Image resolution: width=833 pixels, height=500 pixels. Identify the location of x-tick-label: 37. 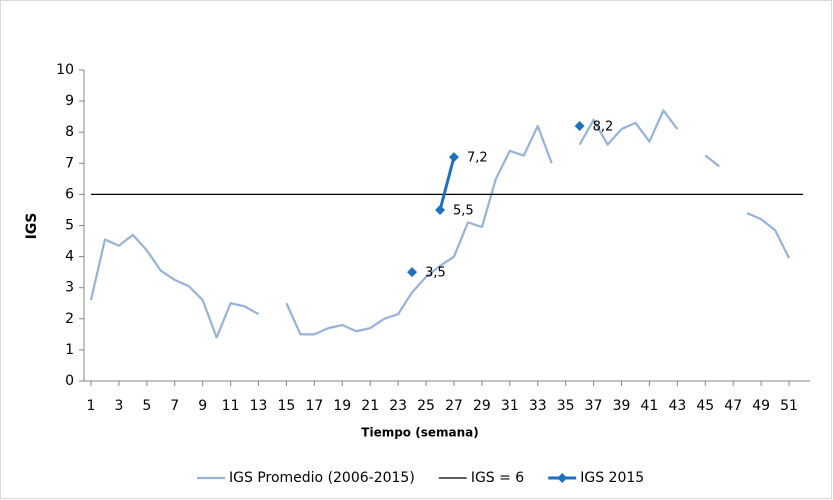
(594, 406).